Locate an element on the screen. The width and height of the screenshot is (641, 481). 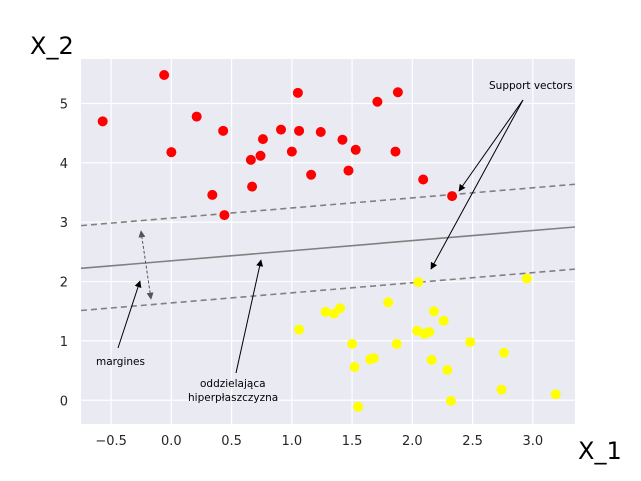
x-tick-label: 2.5 is located at coordinates (472, 441).